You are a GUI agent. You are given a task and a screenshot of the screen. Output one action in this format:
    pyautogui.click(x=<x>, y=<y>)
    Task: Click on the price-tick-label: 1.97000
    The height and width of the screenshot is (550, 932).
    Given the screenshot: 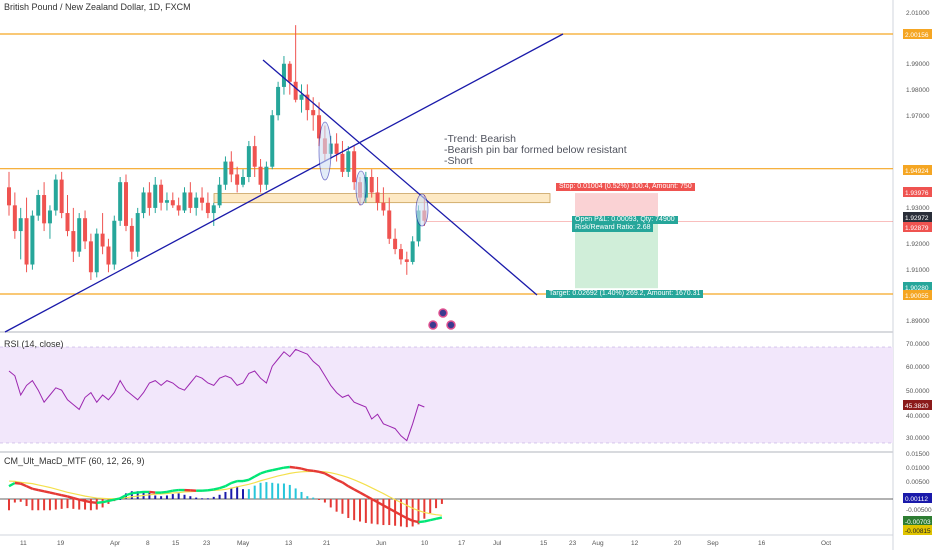 What is the action you would take?
    pyautogui.click(x=918, y=116)
    